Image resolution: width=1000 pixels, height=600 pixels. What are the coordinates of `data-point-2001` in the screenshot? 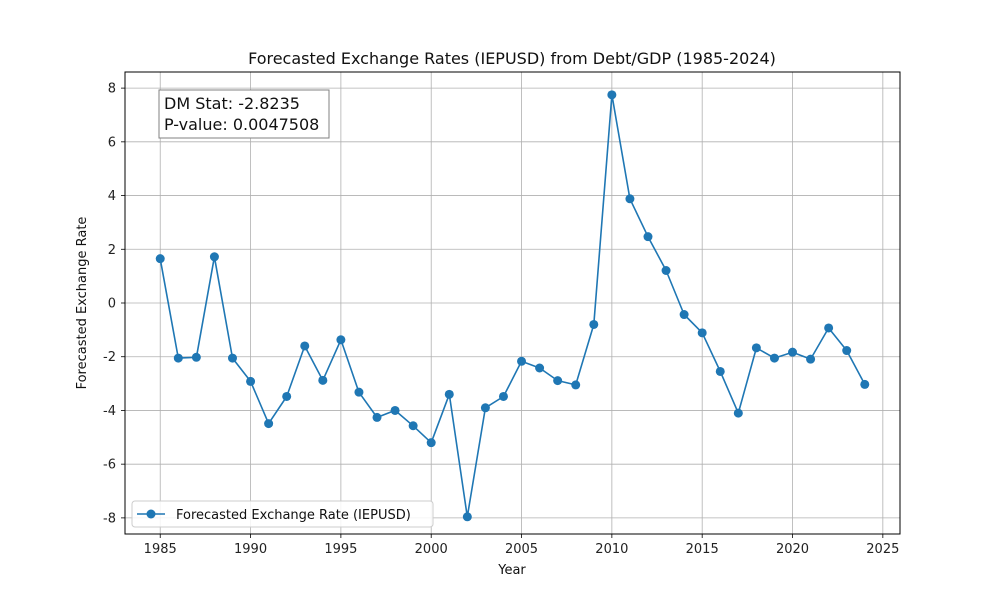 It's located at (449, 394).